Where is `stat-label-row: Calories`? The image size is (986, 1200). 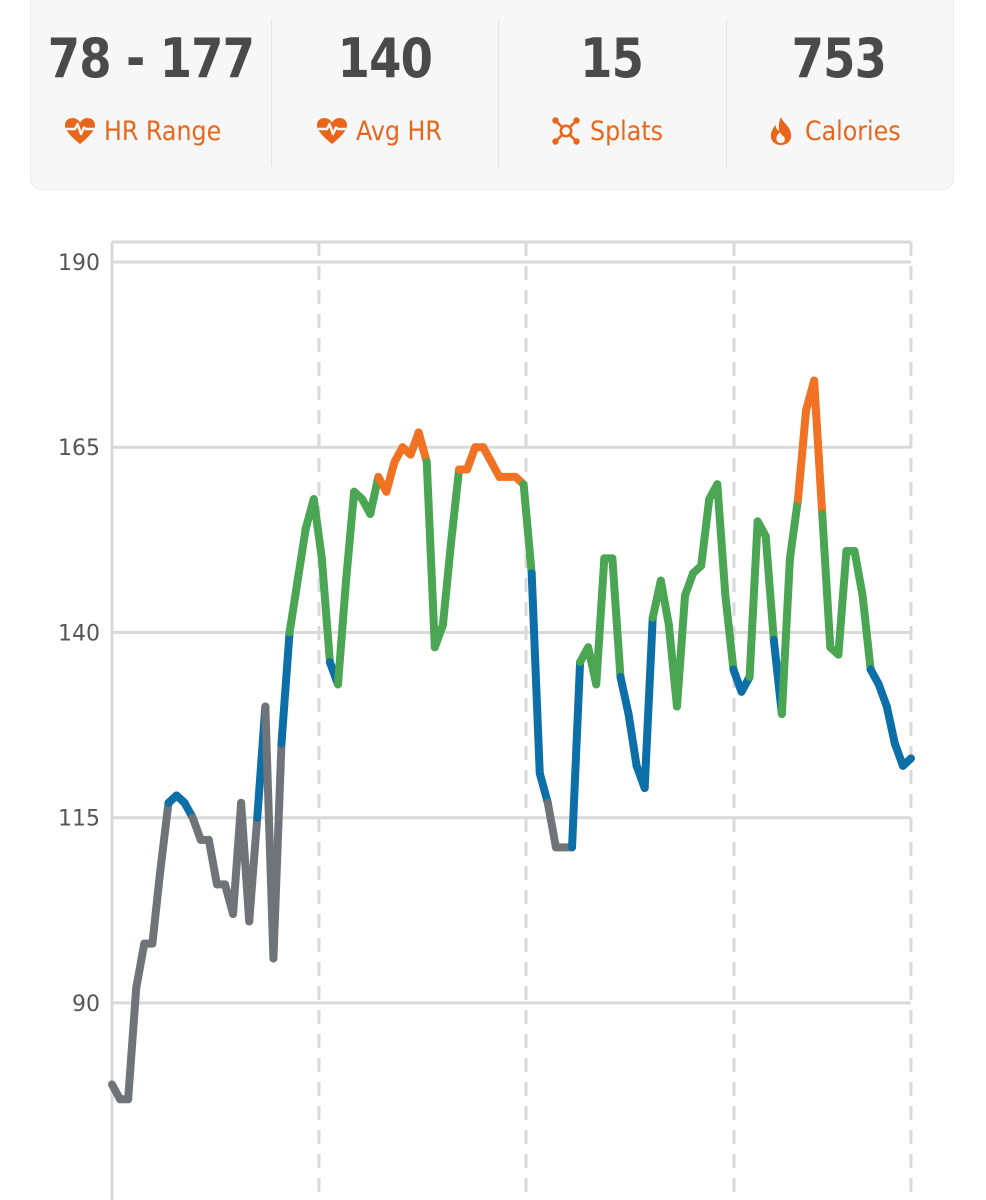
stat-label-row: Calories is located at coordinates (839, 131).